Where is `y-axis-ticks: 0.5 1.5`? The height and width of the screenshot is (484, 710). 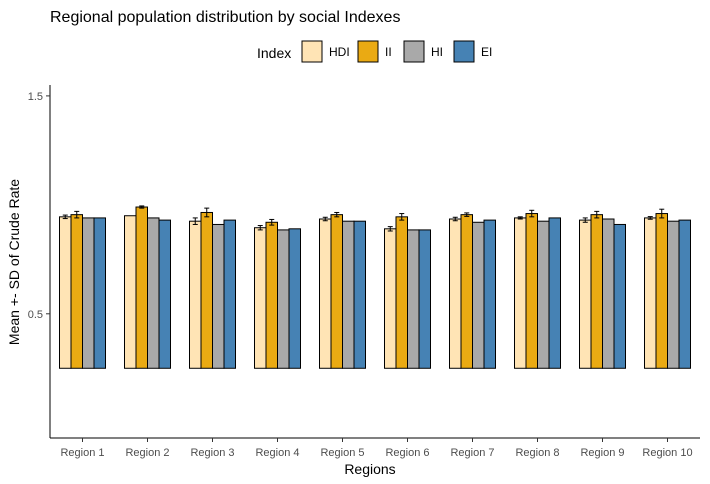 y-axis-ticks: 0.5 1.5 is located at coordinates (39, 206).